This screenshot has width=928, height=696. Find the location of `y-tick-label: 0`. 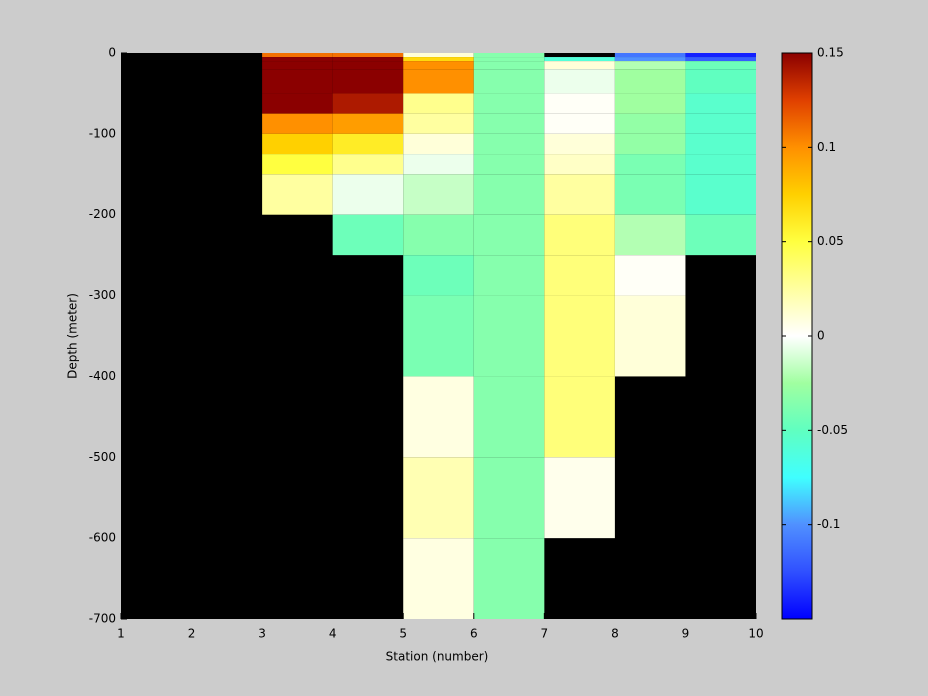

y-tick-label: 0 is located at coordinates (112, 53).